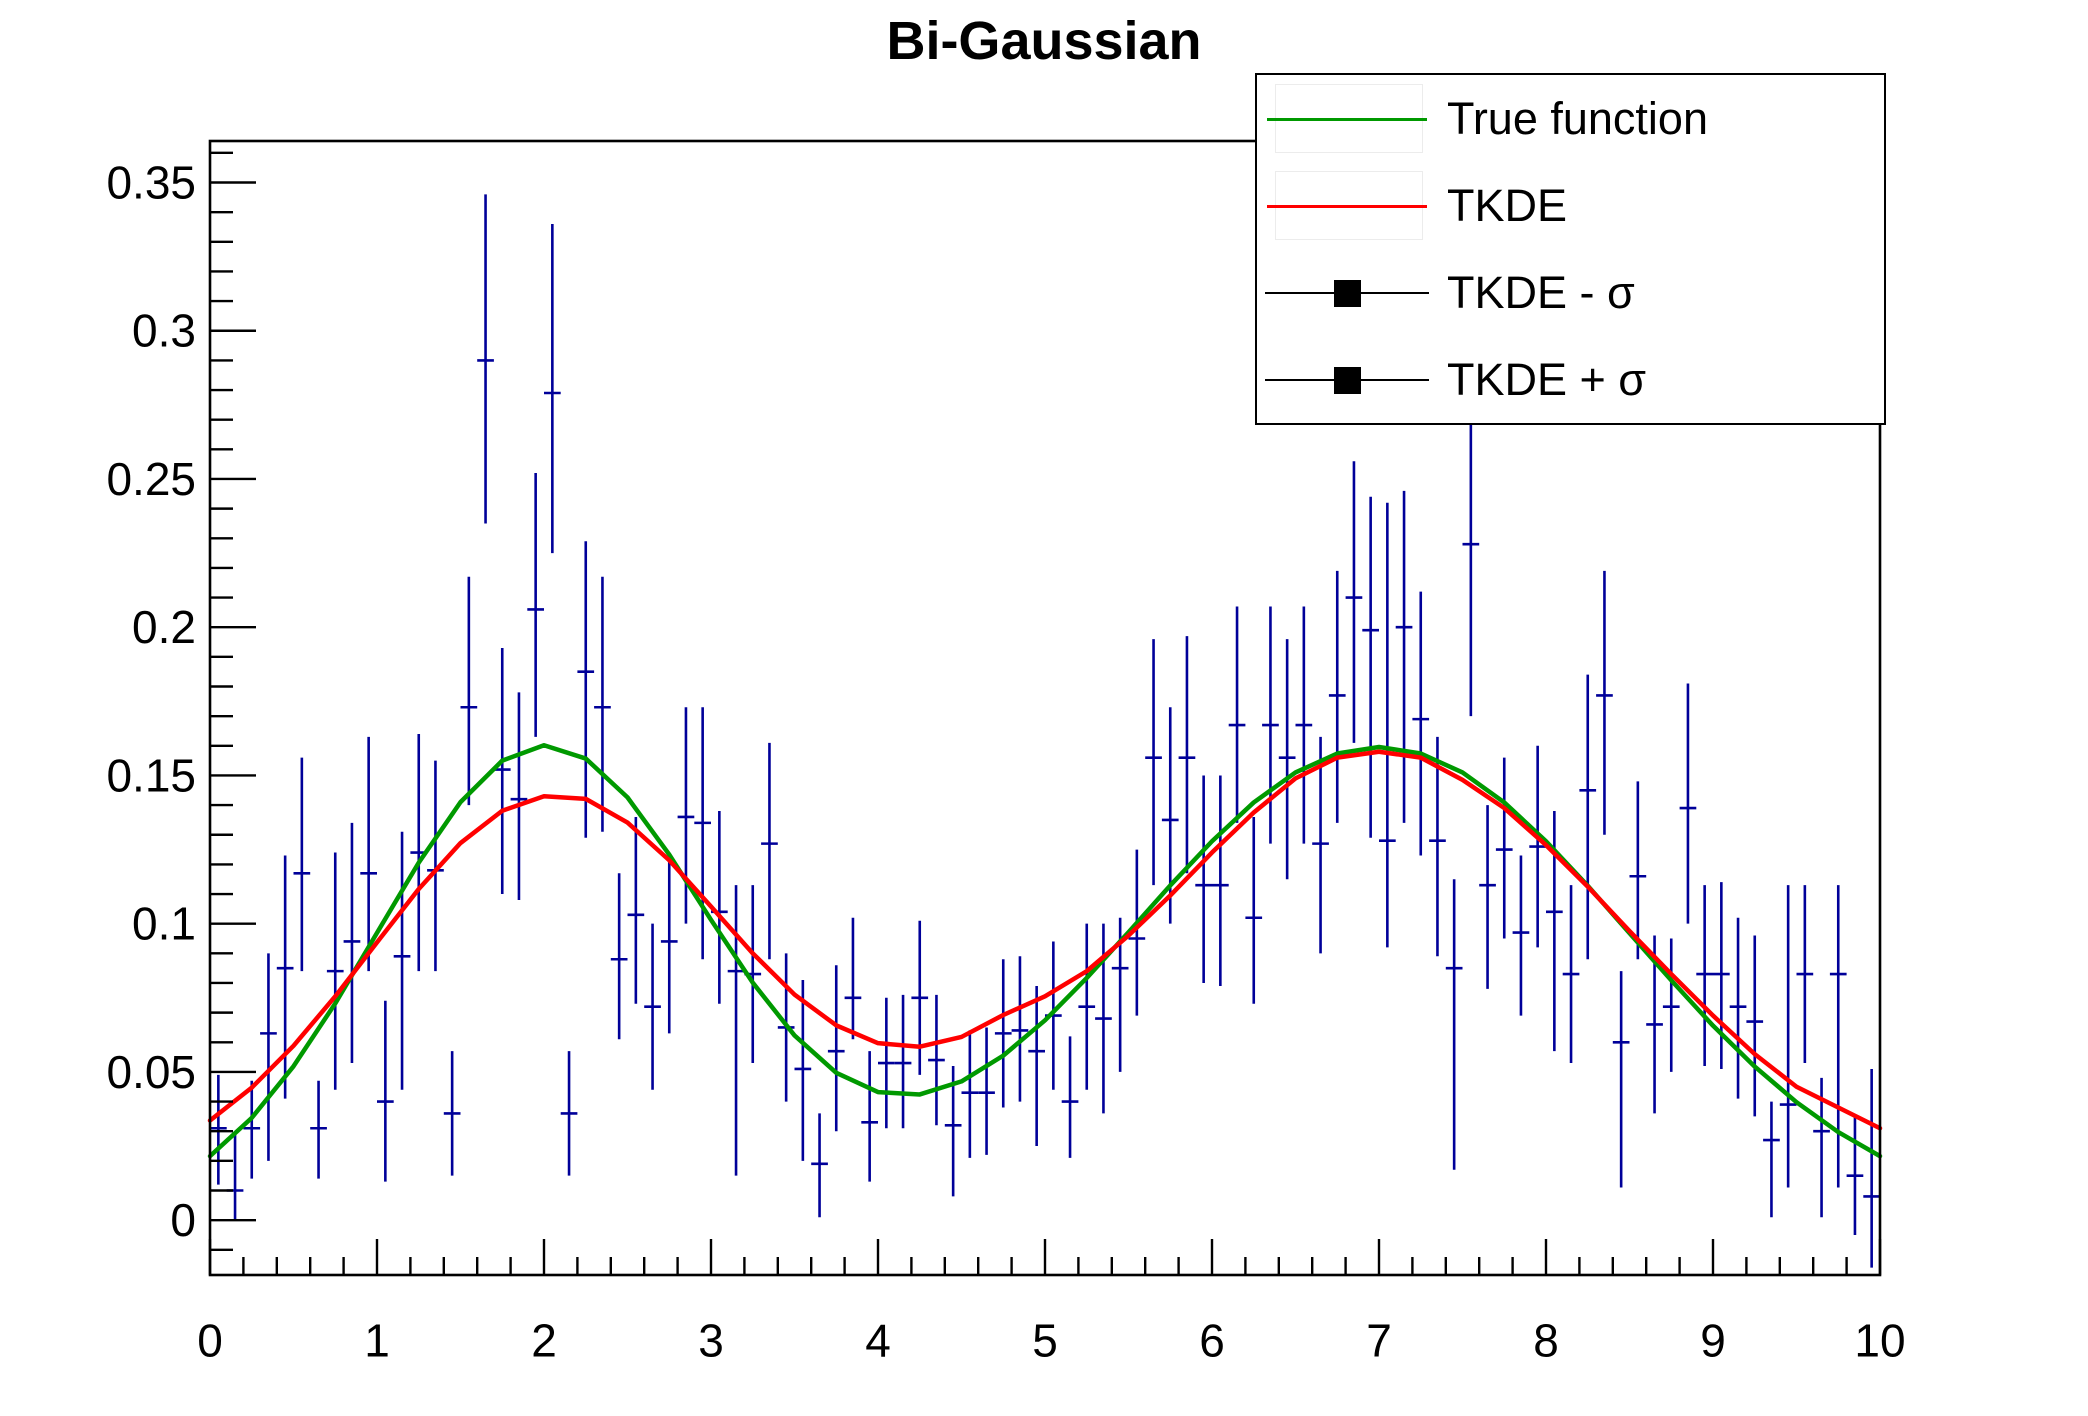 The image size is (2088, 1416). Describe the element at coordinates (1713, 1341) in the screenshot. I see `x-tick-label: 9` at that location.